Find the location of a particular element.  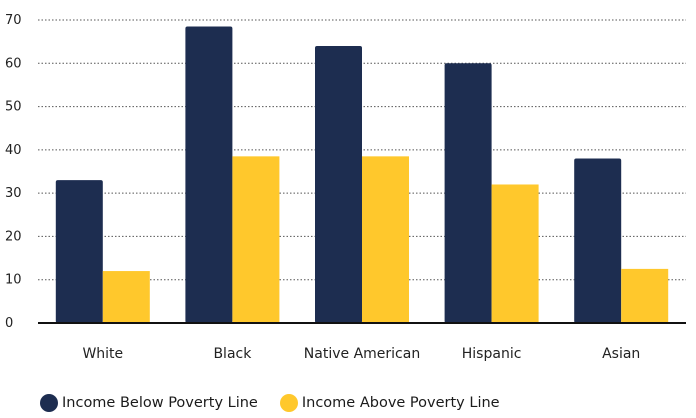

legend-label-above: Income Above Poverty Line is located at coordinates (400, 403).